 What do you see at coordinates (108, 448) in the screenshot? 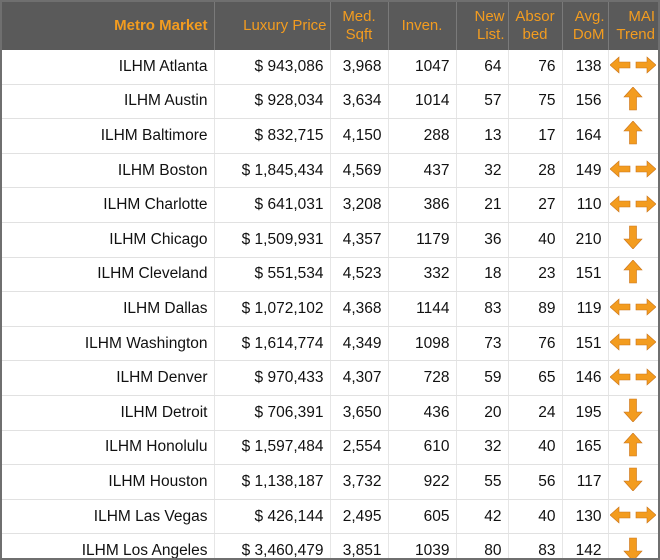
I see `market-name-cell: ILHM Honolulu` at bounding box center [108, 448].